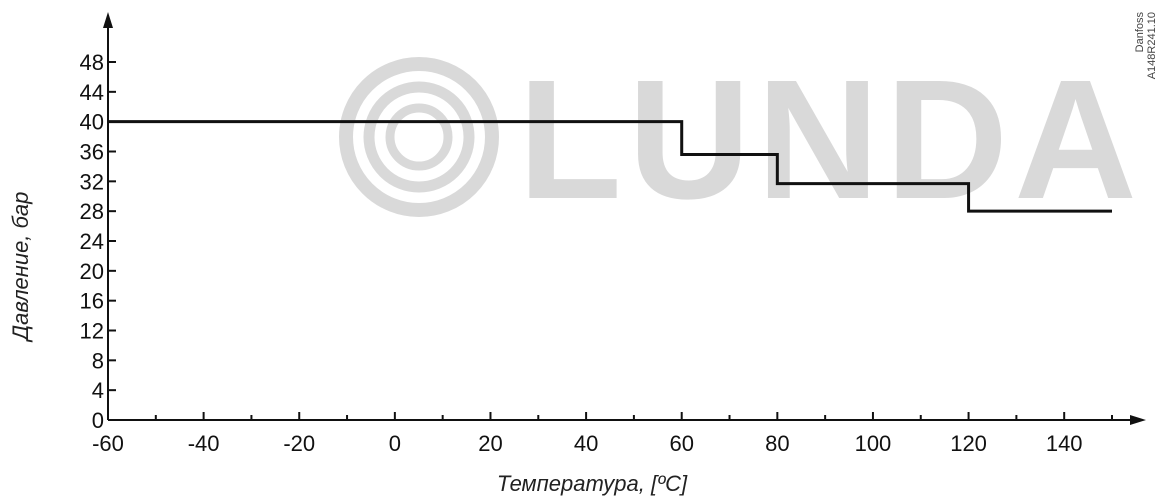 This screenshot has width=1156, height=502. I want to click on y-axis-title: Давление, бар, so click(20, 268).